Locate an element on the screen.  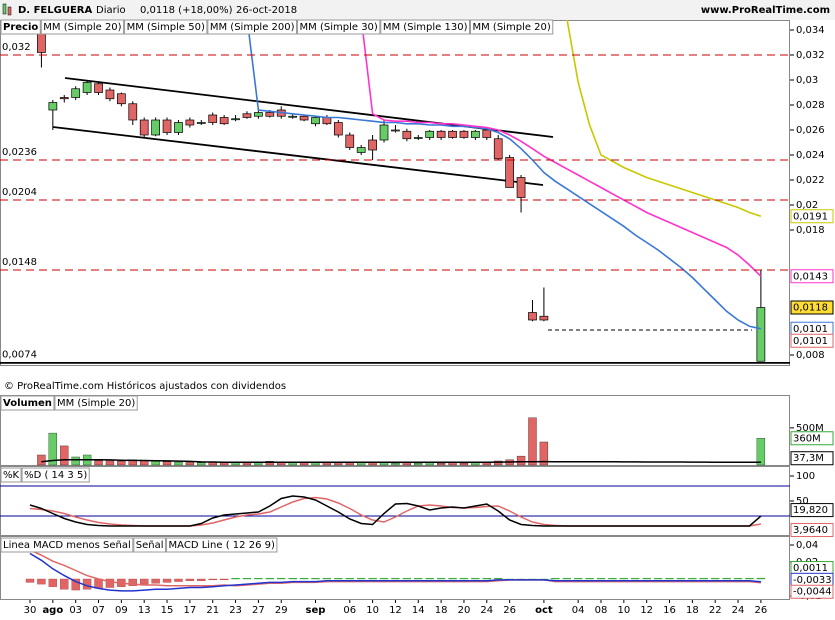
legend-entry: Volumen is located at coordinates (27, 403).